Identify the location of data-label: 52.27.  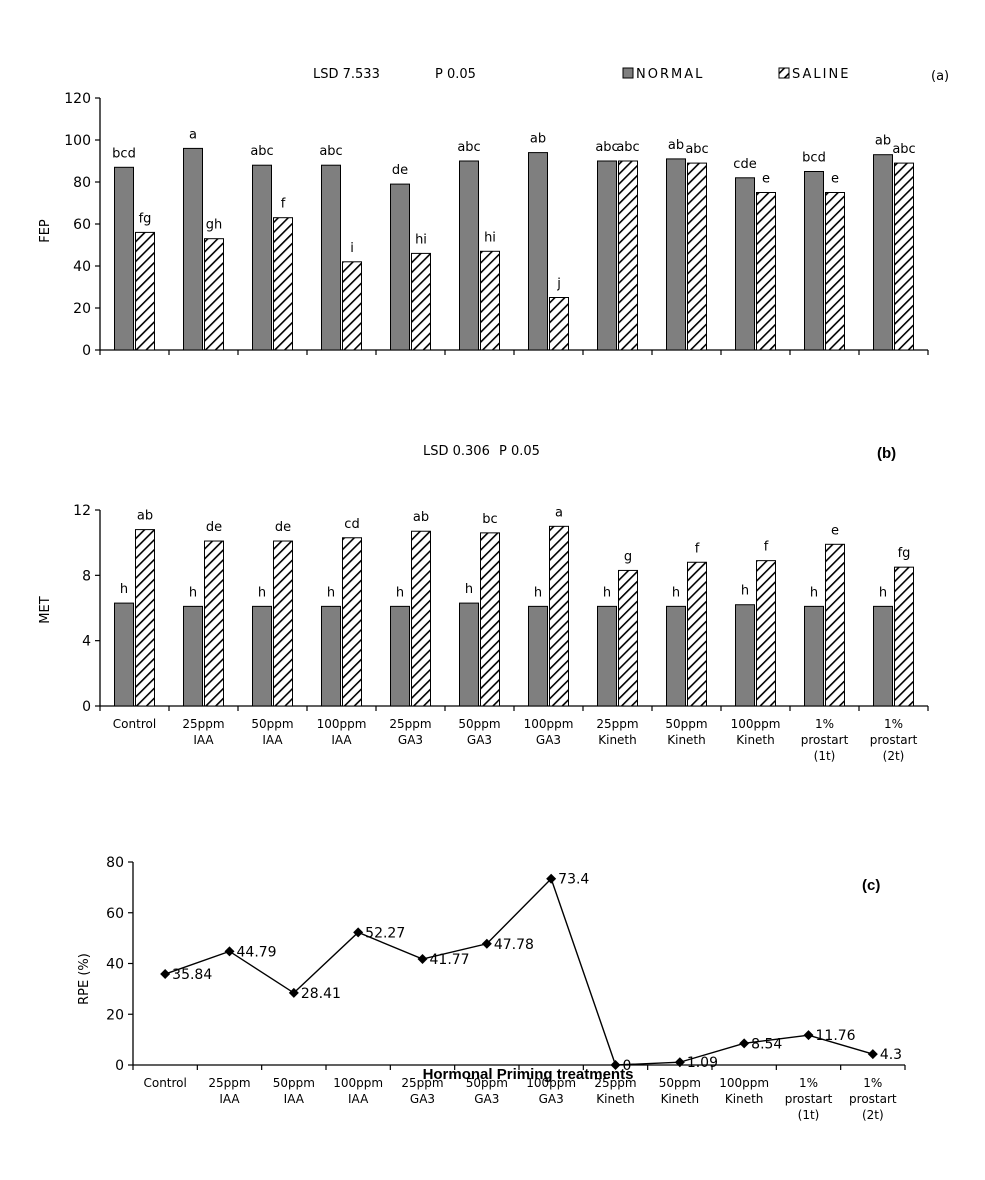
(385, 933).